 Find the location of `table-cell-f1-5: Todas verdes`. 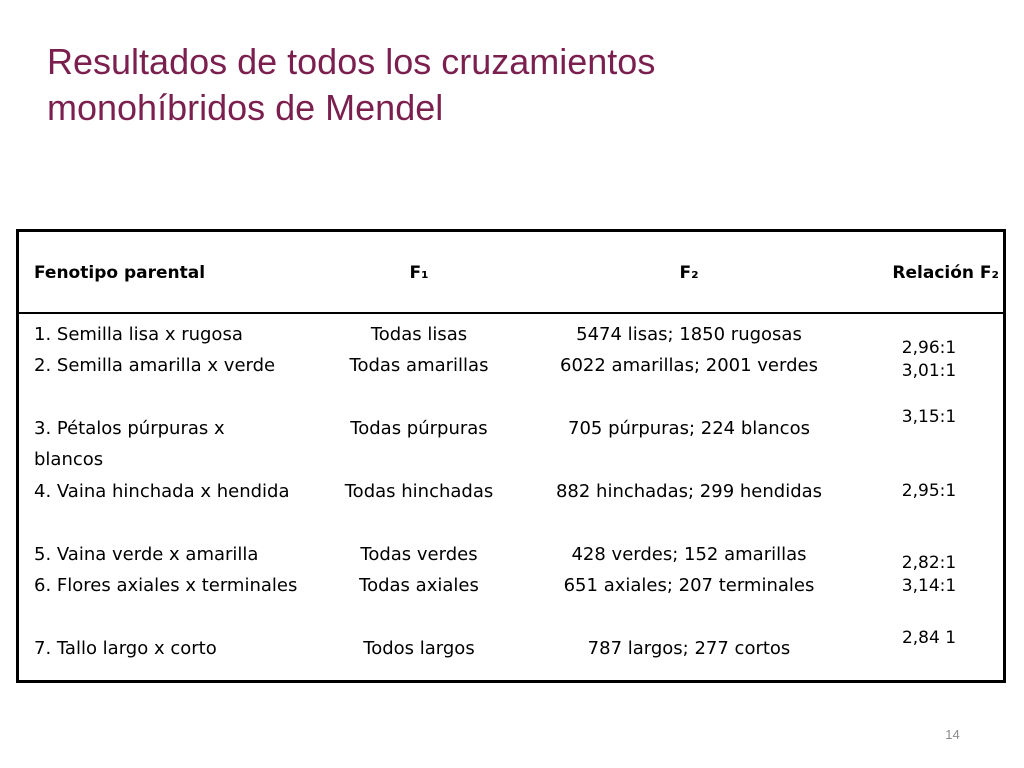

table-cell-f1-5: Todas verdes is located at coordinates (419, 554).